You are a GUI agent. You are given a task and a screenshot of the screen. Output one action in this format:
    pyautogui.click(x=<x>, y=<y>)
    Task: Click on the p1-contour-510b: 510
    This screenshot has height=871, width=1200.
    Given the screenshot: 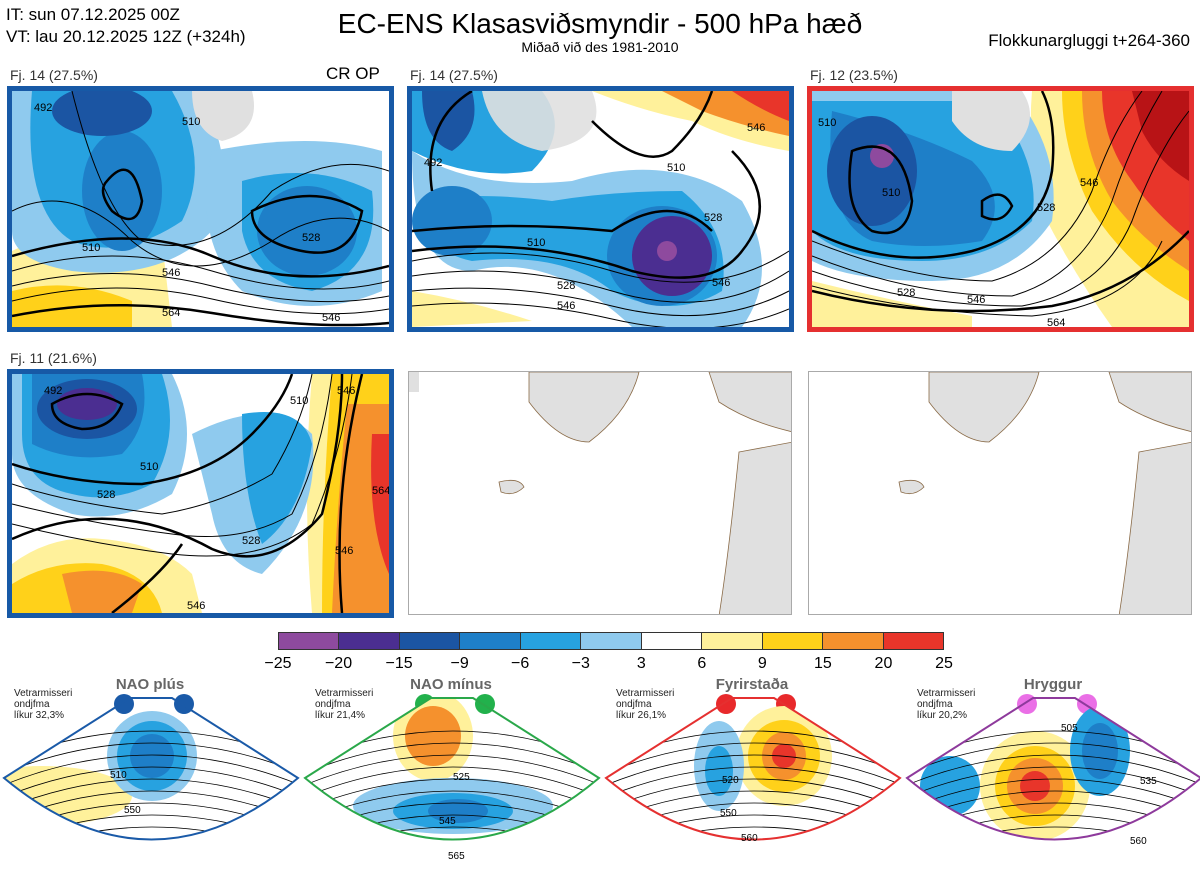 What is the action you would take?
    pyautogui.click(x=91, y=248)
    